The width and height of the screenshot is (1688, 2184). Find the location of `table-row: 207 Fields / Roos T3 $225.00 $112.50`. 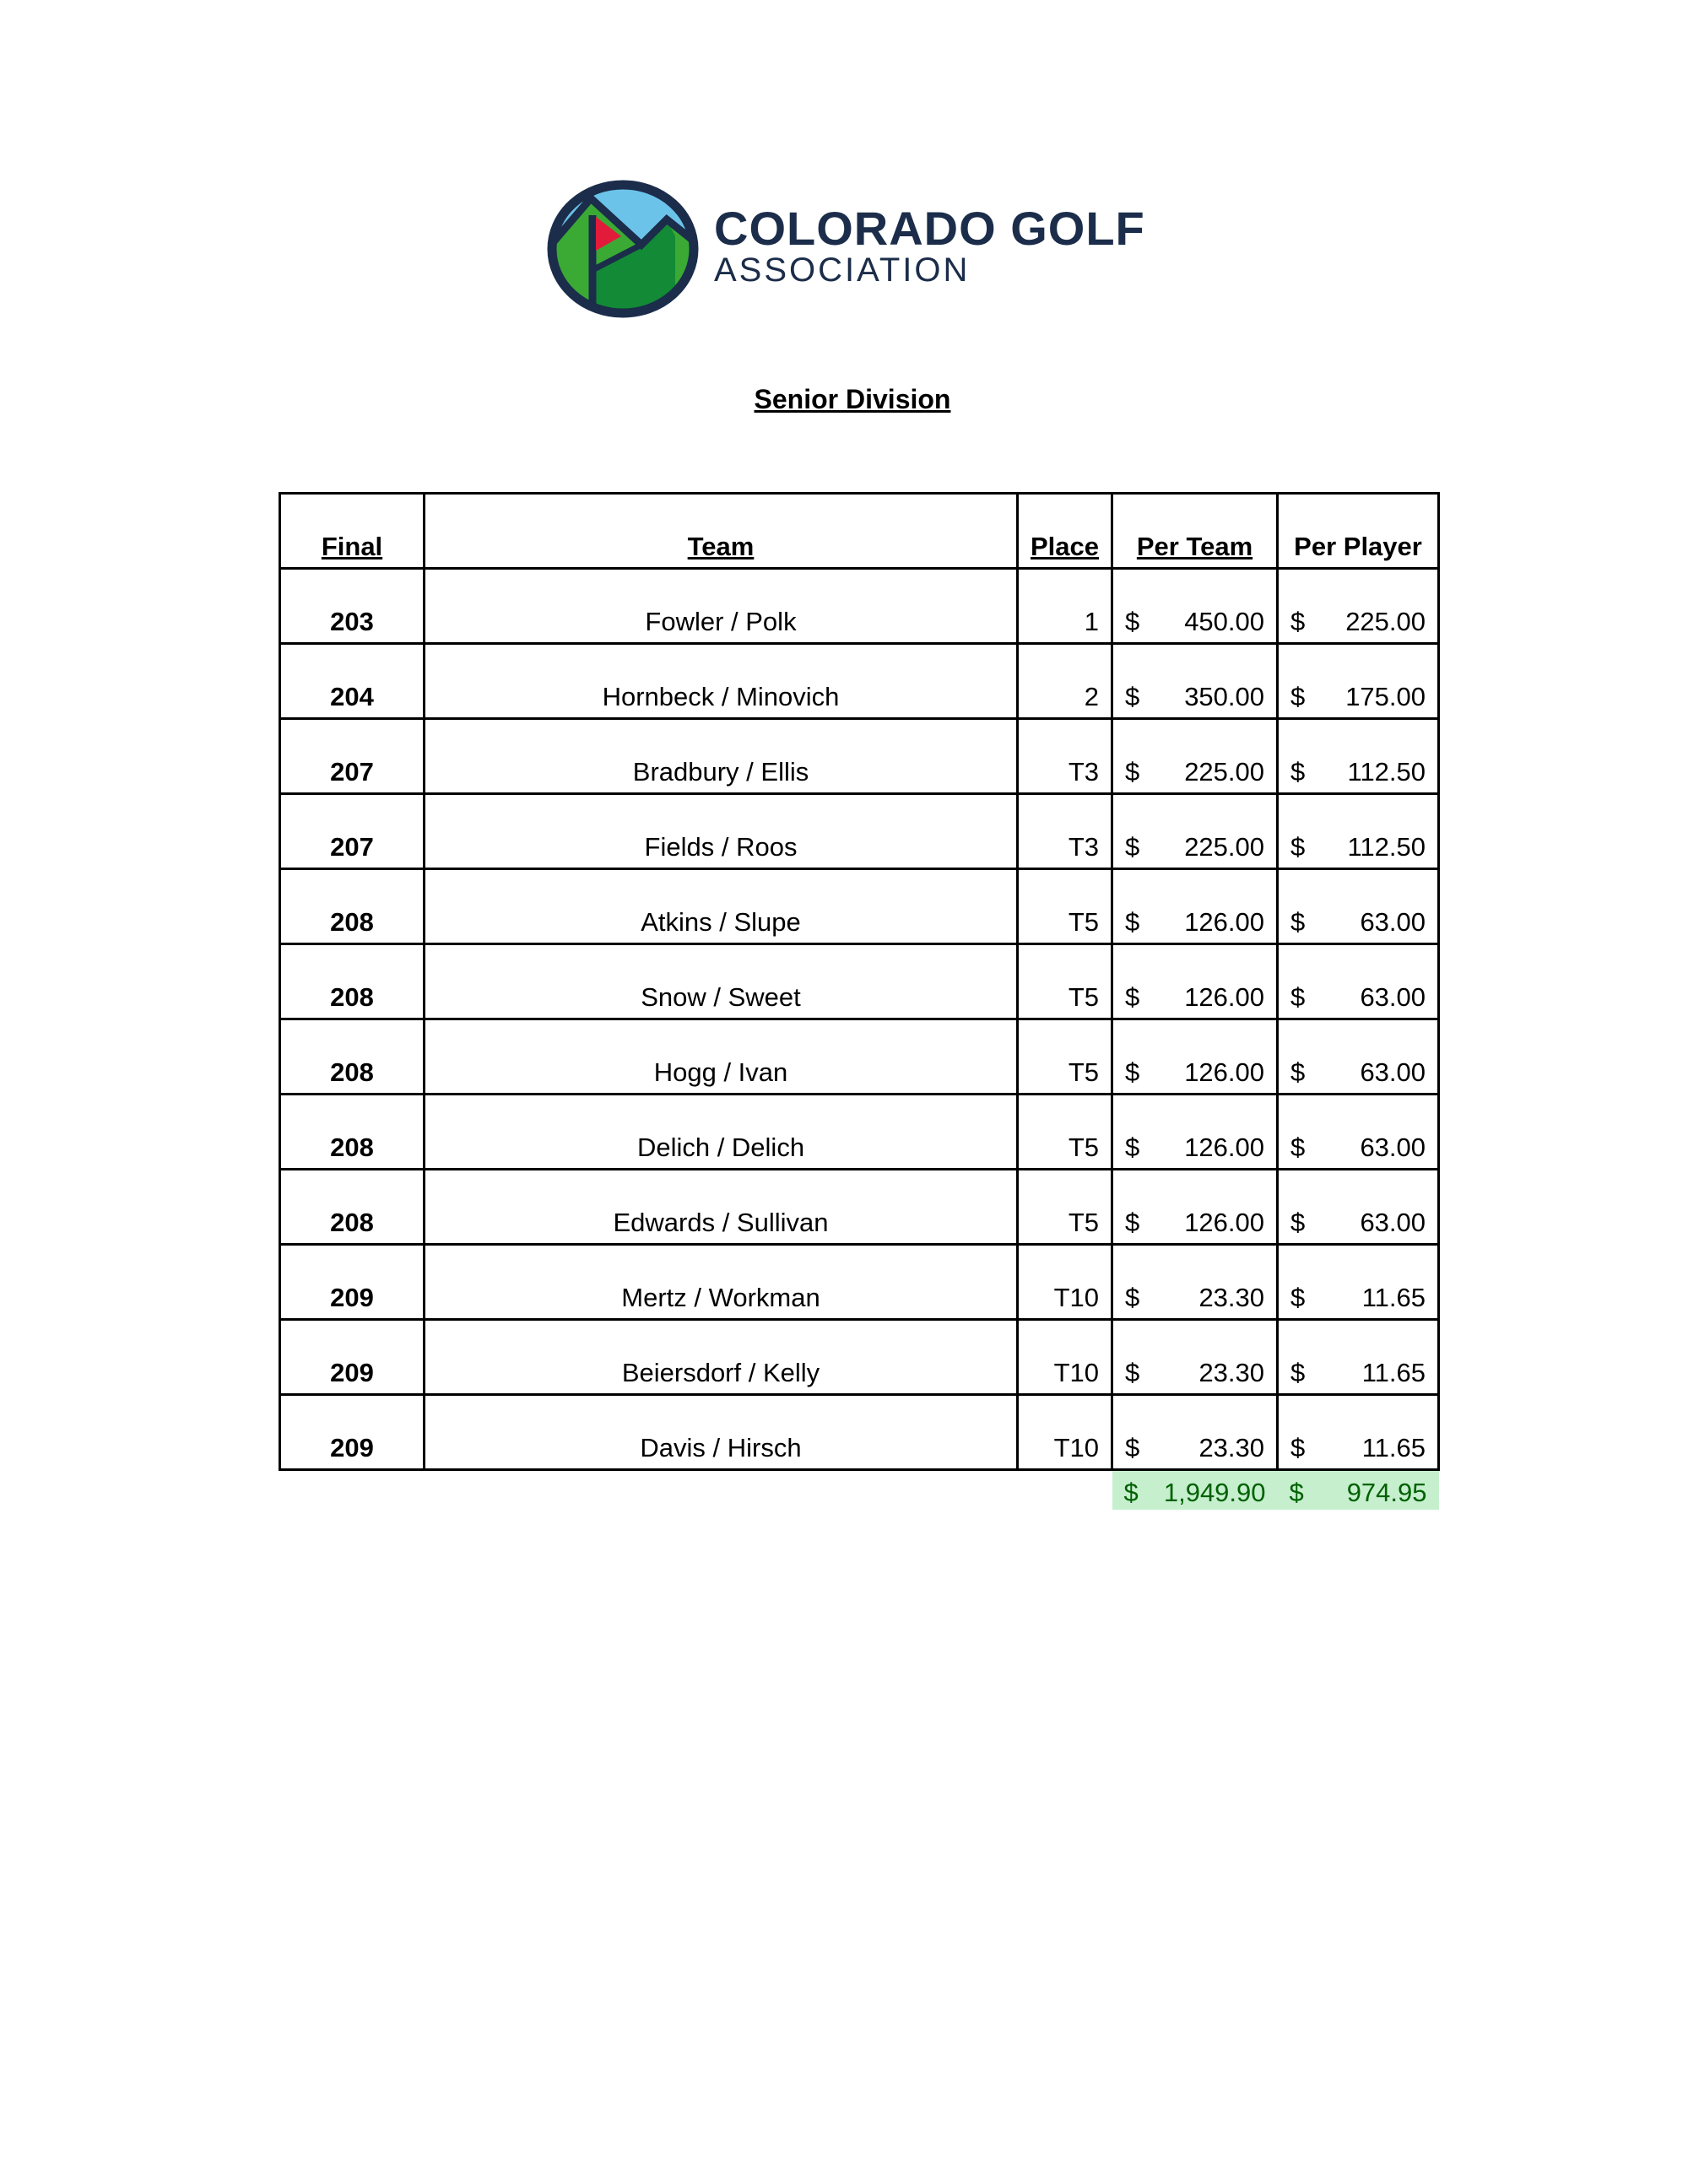

table-row: 207 Fields / Roos T3 $225.00 $112.50 is located at coordinates (860, 831).